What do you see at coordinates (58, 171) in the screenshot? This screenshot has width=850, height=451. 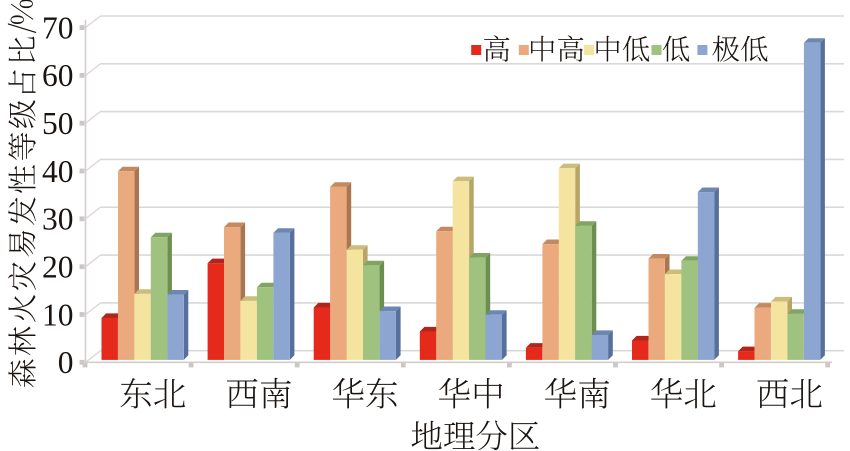 I see `svg-text: 40` at bounding box center [58, 171].